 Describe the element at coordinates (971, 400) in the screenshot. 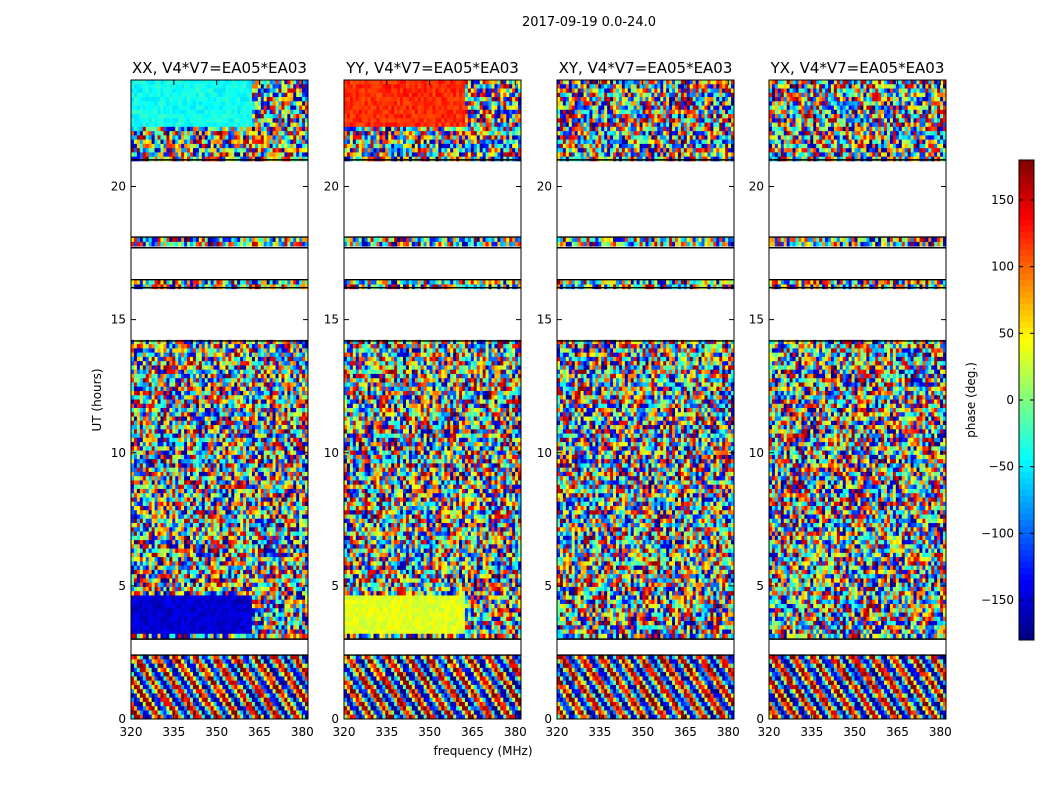

I see `colorbar-label: phase (deg.)` at that location.